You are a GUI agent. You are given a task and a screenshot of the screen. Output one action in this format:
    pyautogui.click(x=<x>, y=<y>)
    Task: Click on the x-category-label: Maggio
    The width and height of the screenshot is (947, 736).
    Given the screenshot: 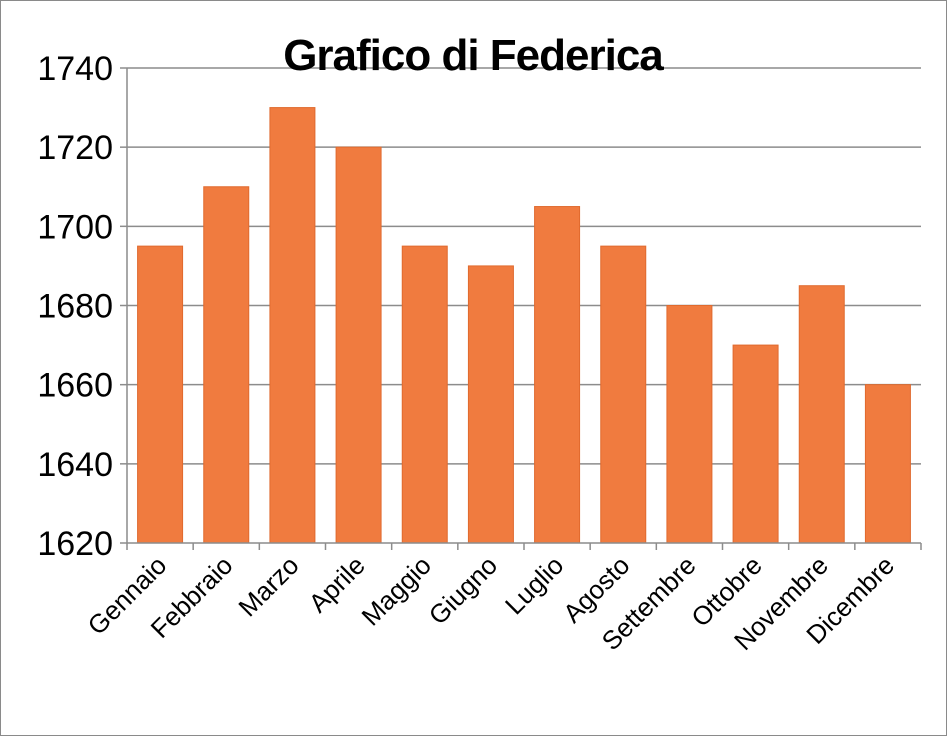 What is the action you would take?
    pyautogui.click(x=396, y=591)
    